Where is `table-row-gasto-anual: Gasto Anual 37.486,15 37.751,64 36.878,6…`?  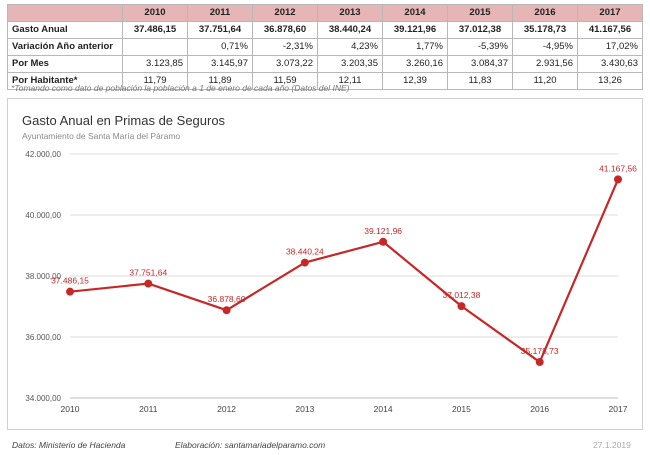 table-row-gasto-anual: Gasto Anual 37.486,15 37.751,64 36.878,6… is located at coordinates (325, 30).